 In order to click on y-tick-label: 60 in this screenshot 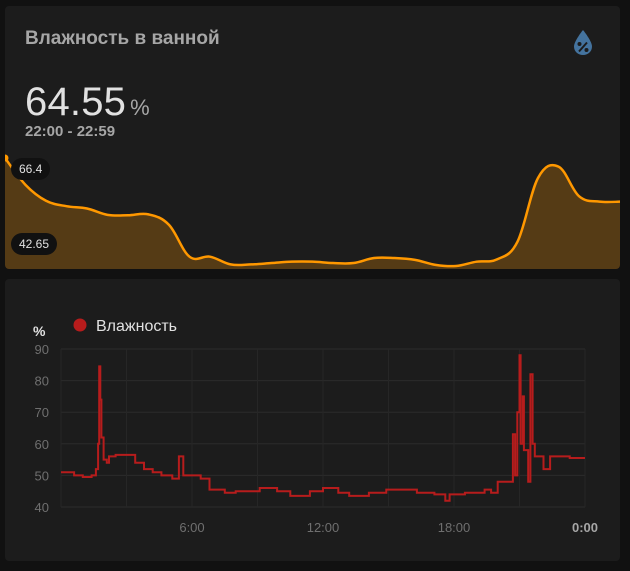, I will do `click(42, 444)`.